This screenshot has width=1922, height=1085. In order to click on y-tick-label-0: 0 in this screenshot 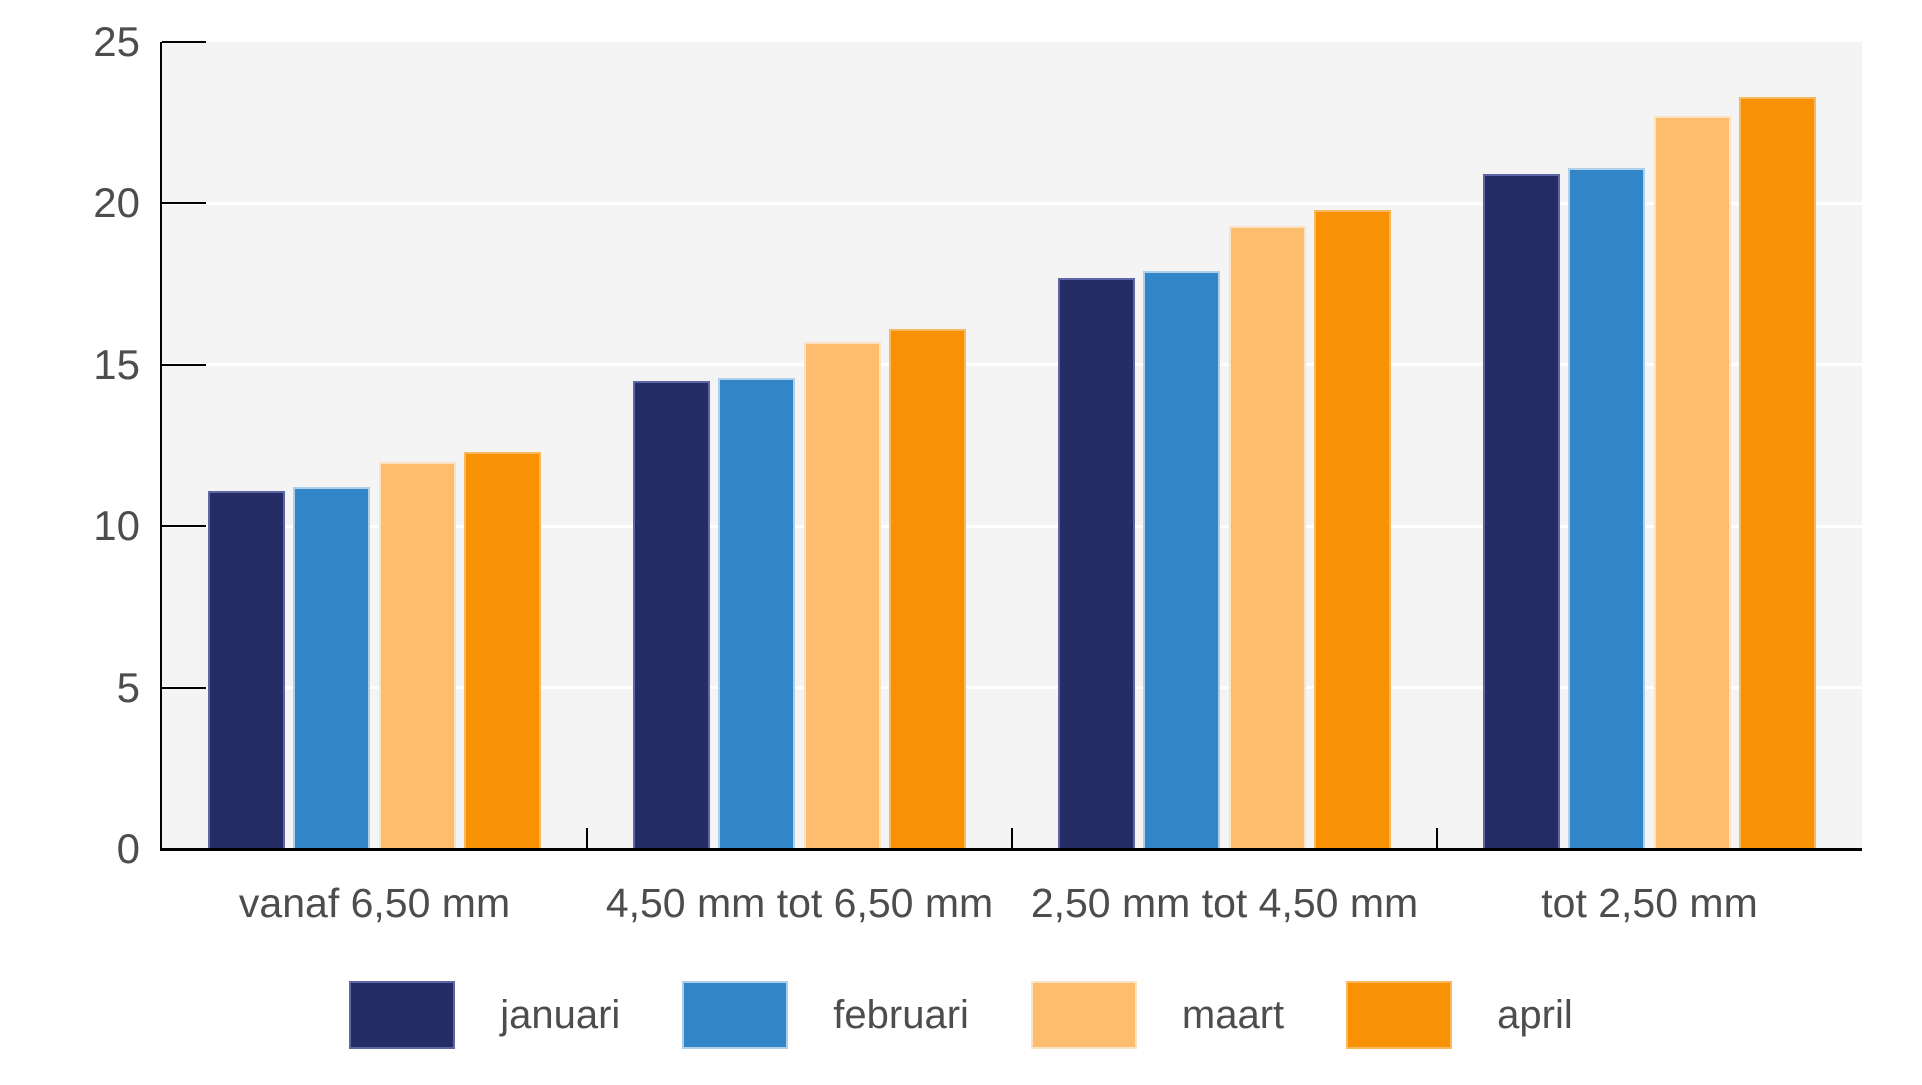, I will do `click(128, 848)`.